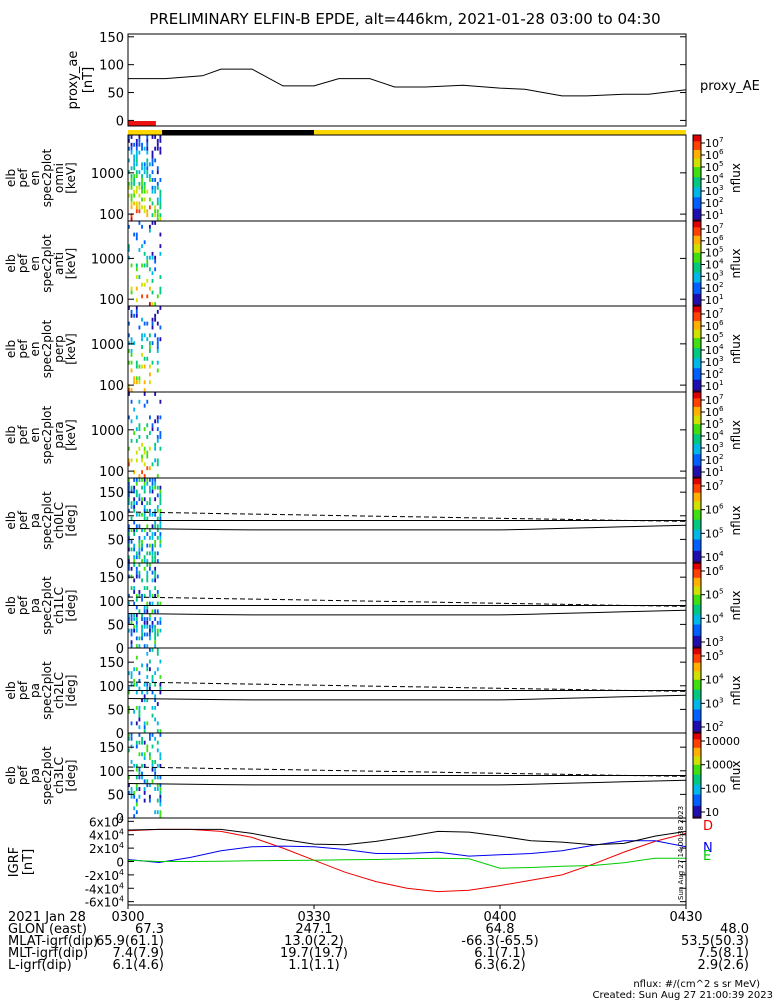 This screenshot has height=1000, width=775. I want to click on ephemeris-value: 53.5(50.3), so click(715, 941).